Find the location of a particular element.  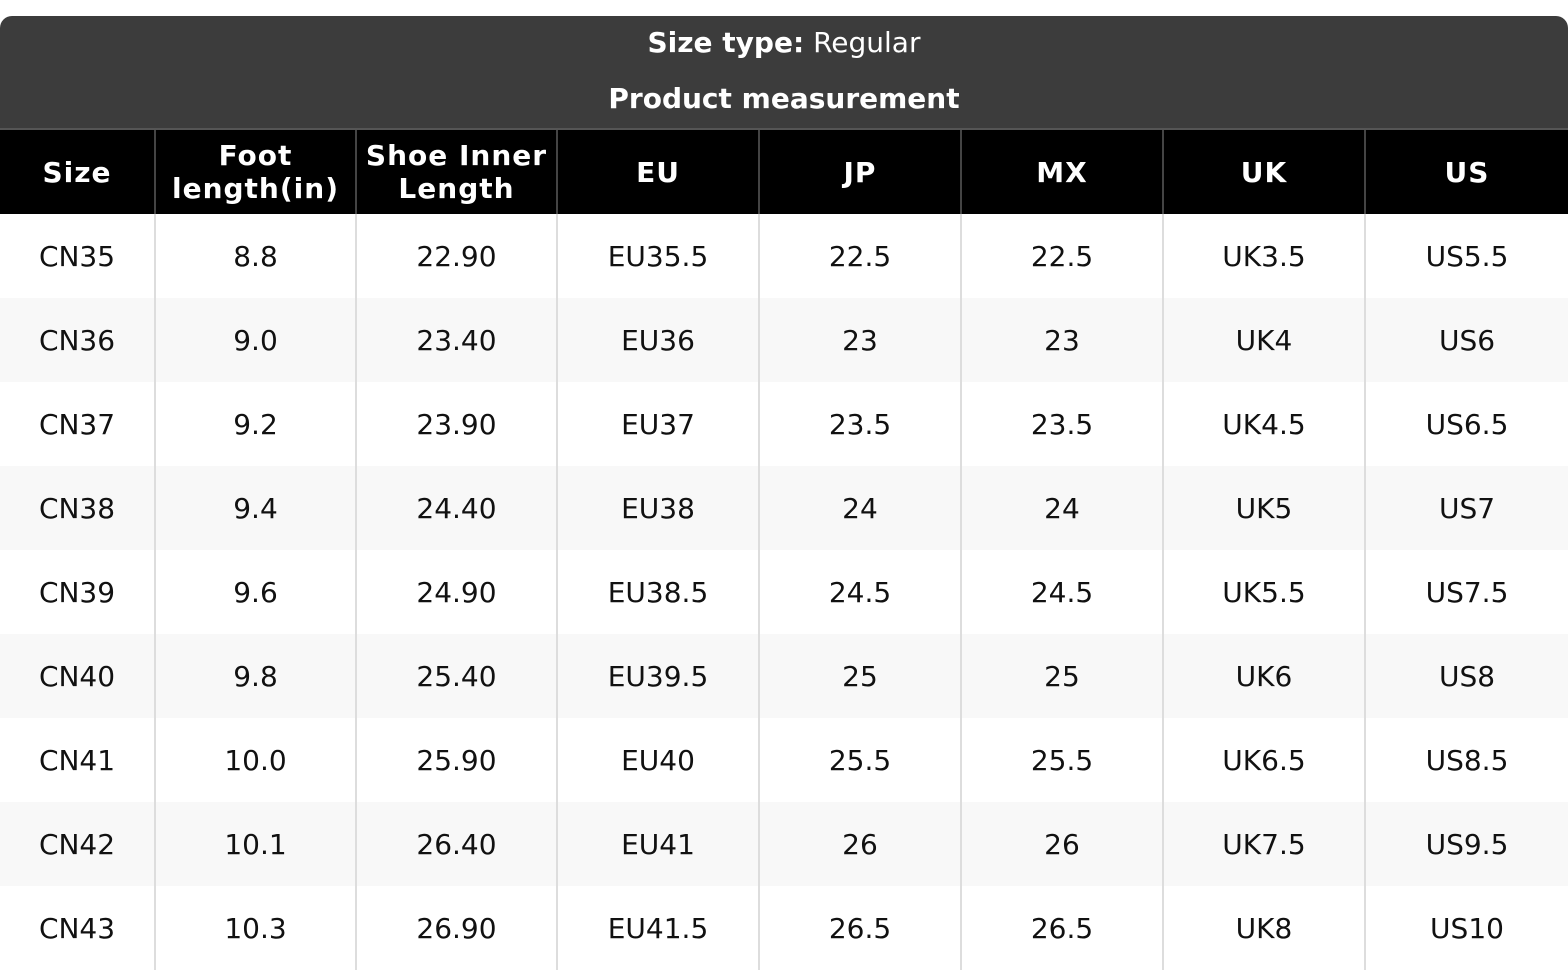

table-cell: UK3.5 is located at coordinates (1263, 256).